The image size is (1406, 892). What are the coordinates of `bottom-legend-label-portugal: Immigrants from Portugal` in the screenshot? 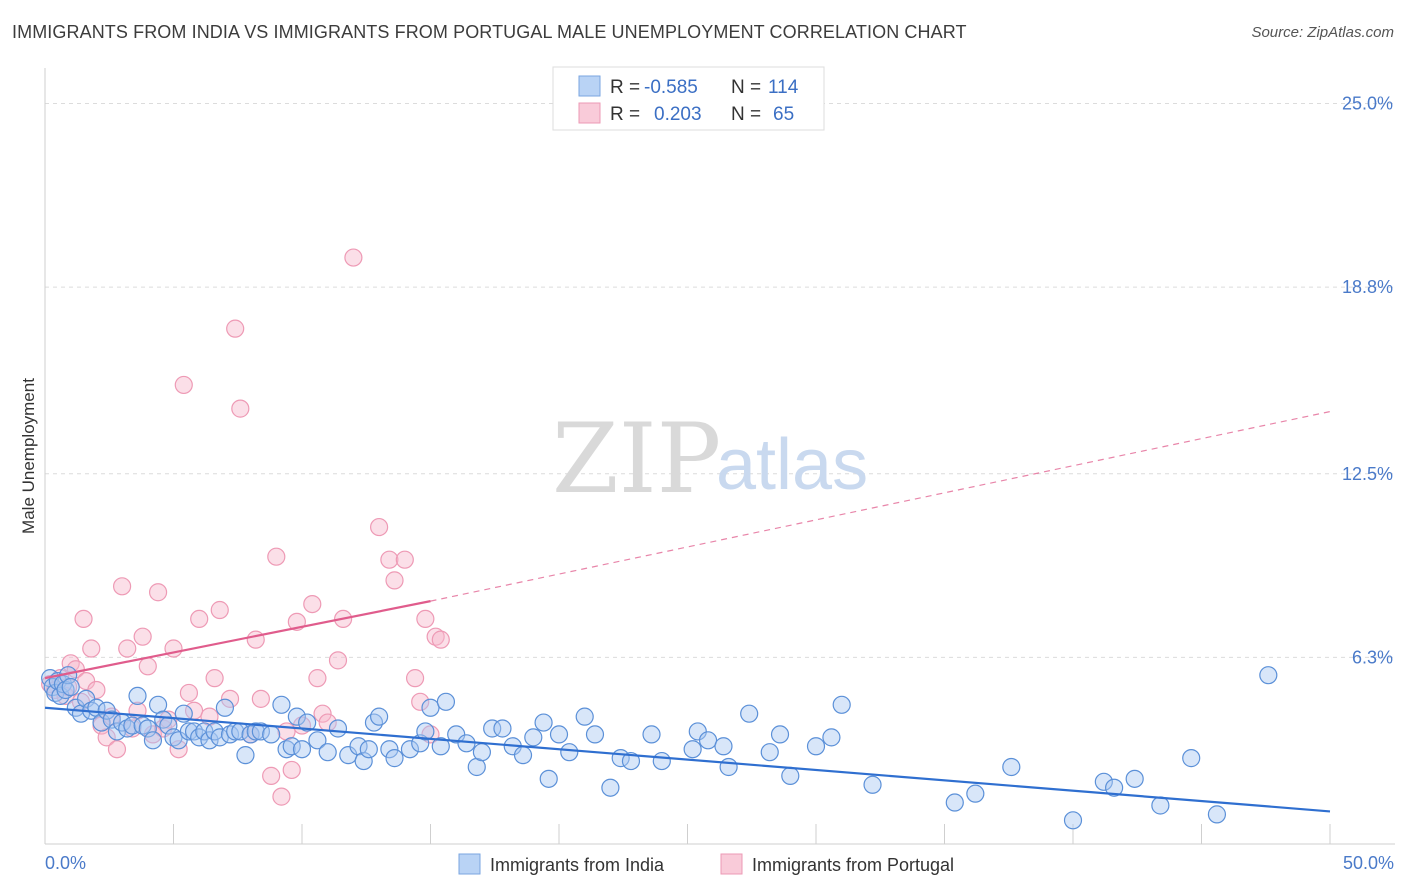 It's located at (853, 865).